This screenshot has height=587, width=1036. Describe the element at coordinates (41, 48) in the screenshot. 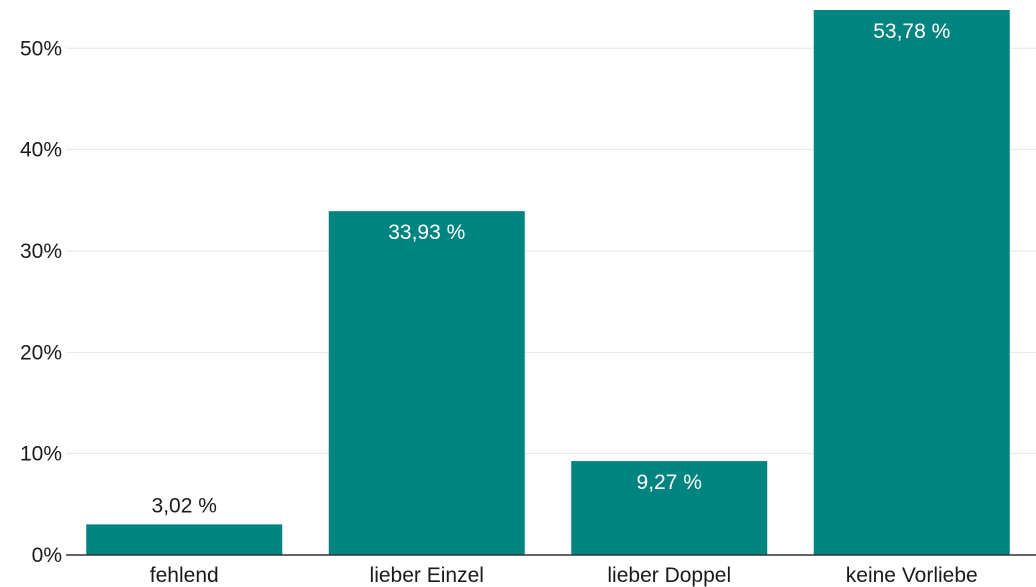

I see `y-tick-label-50: 50%` at that location.